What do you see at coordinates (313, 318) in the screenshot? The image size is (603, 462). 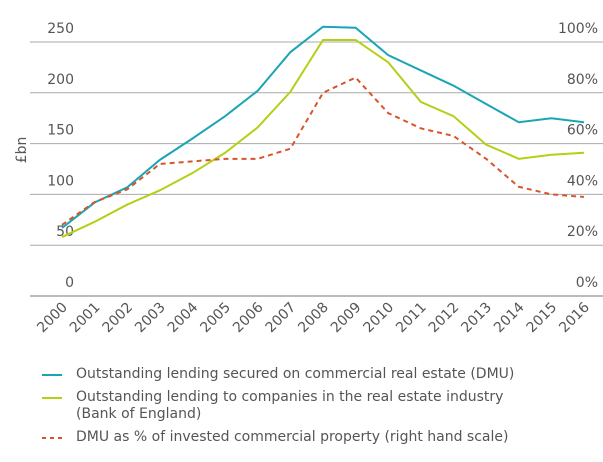 I see `x-tick-label: 2008` at bounding box center [313, 318].